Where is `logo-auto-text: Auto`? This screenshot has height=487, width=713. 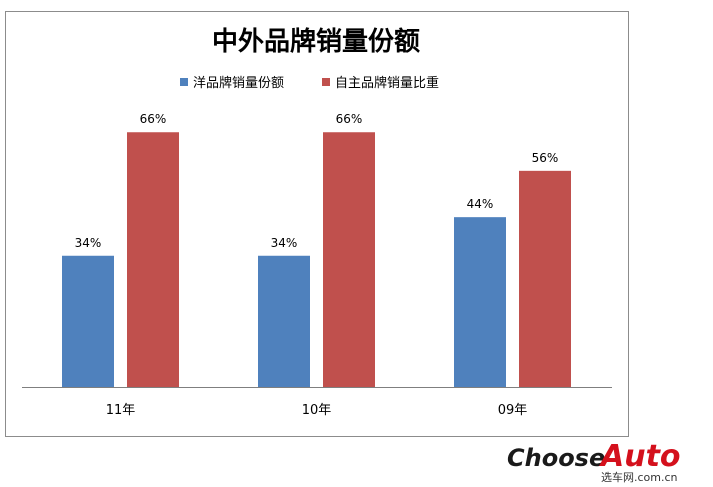 logo-auto-text: Auto is located at coordinates (640, 456).